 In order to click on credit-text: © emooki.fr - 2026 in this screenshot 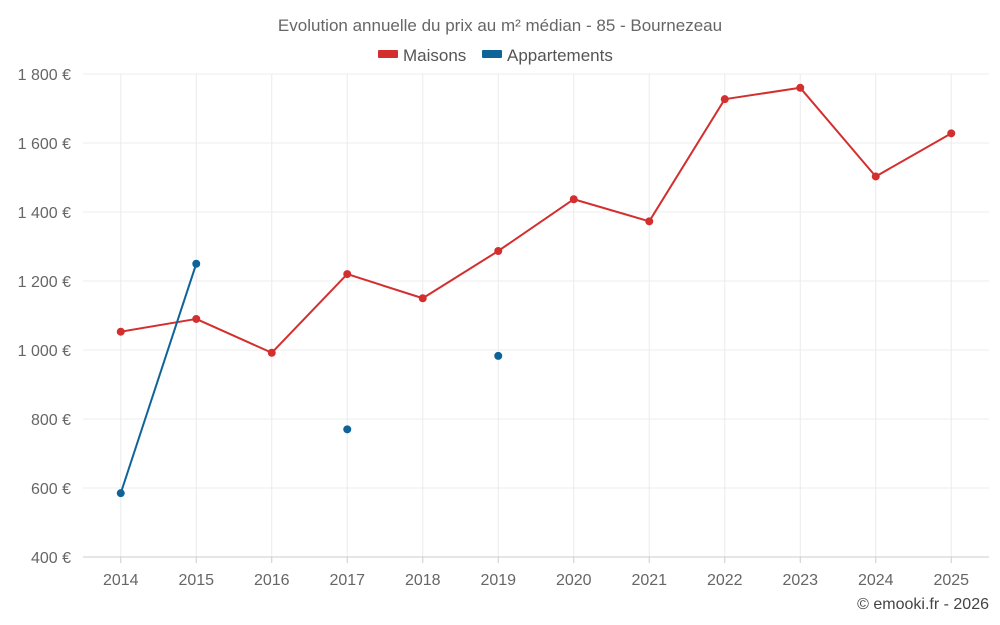, I will do `click(923, 604)`.